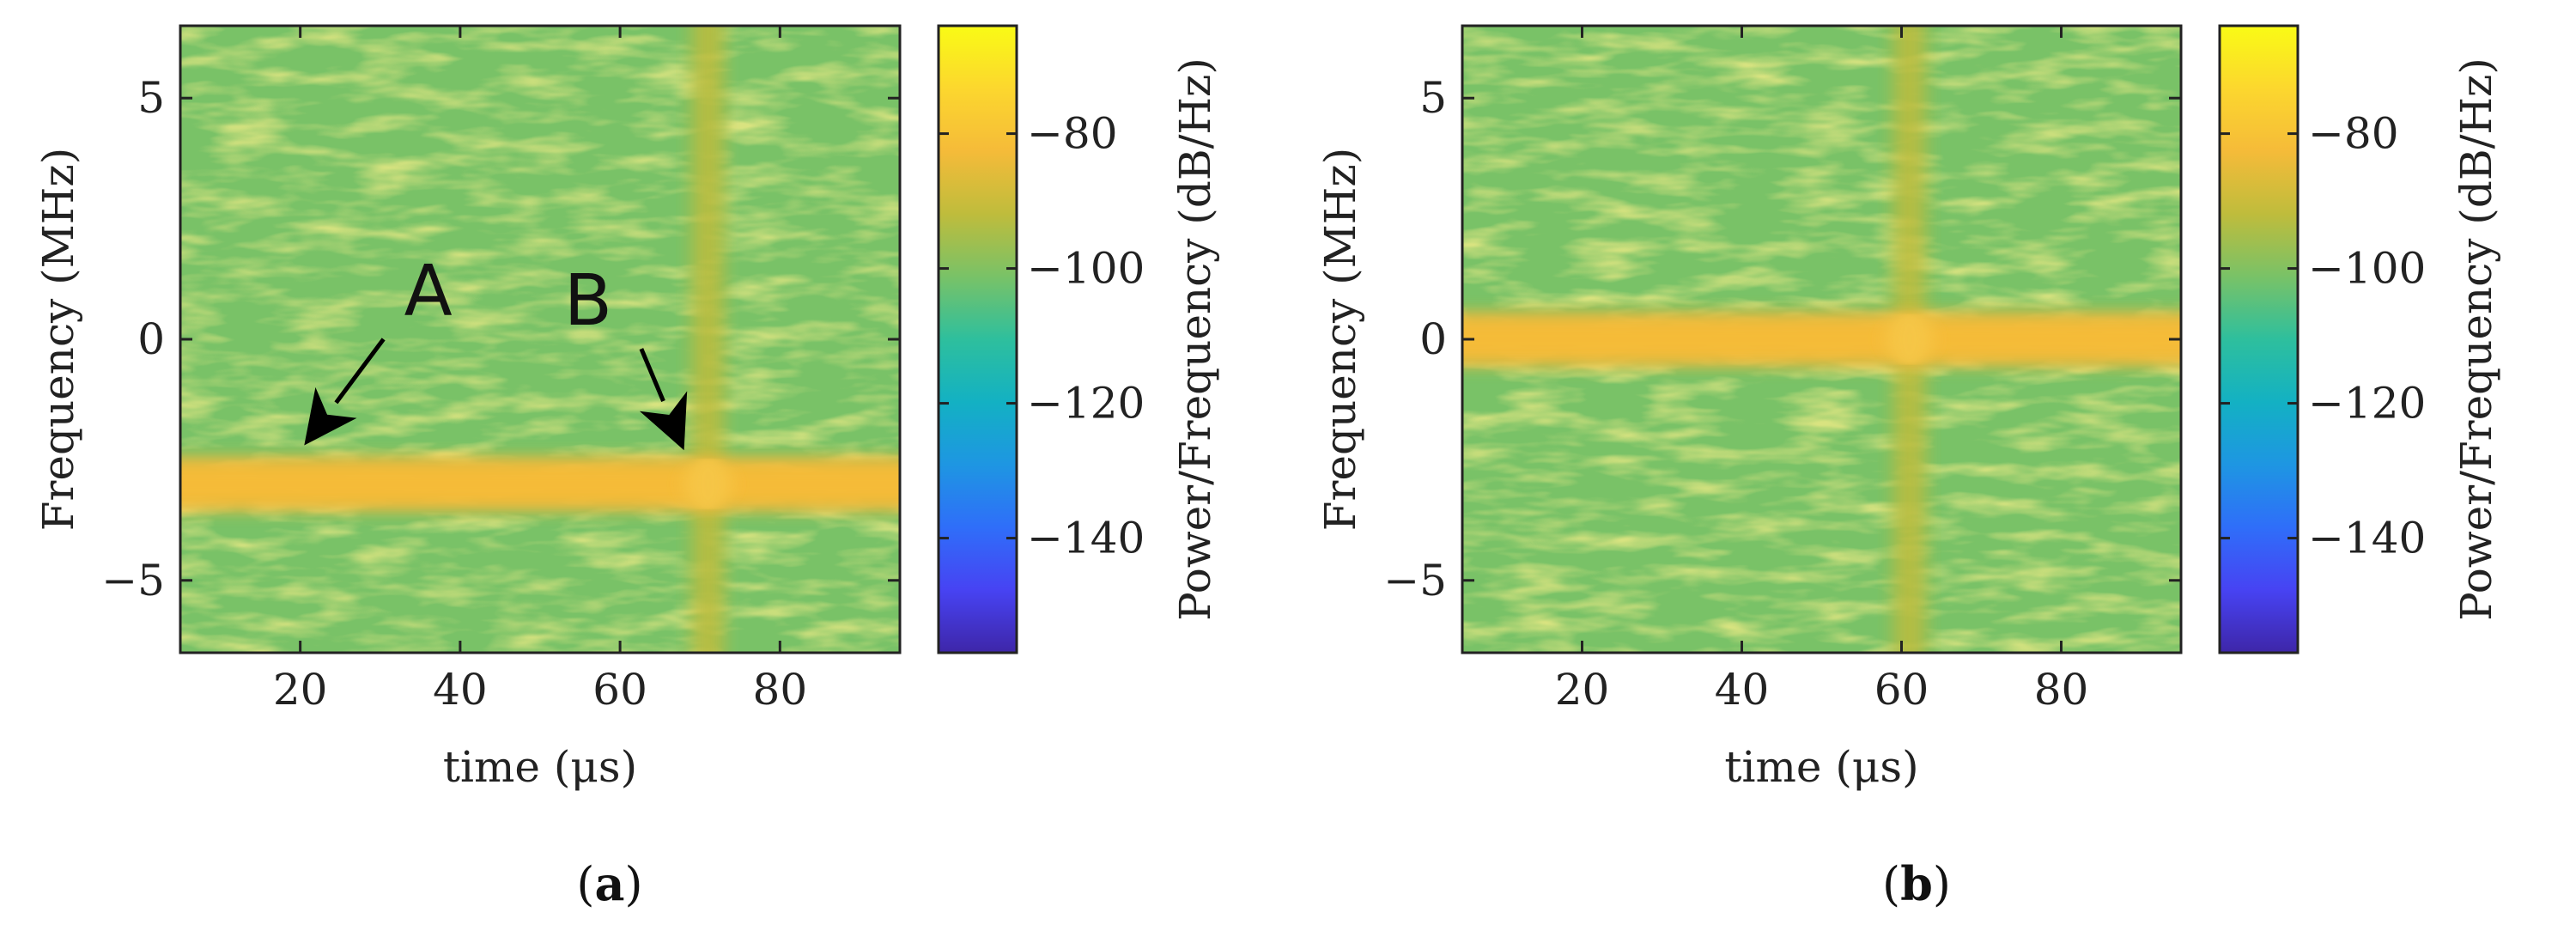  What do you see at coordinates (1916, 883) in the screenshot?
I see `subfigure-label-b: (b)` at bounding box center [1916, 883].